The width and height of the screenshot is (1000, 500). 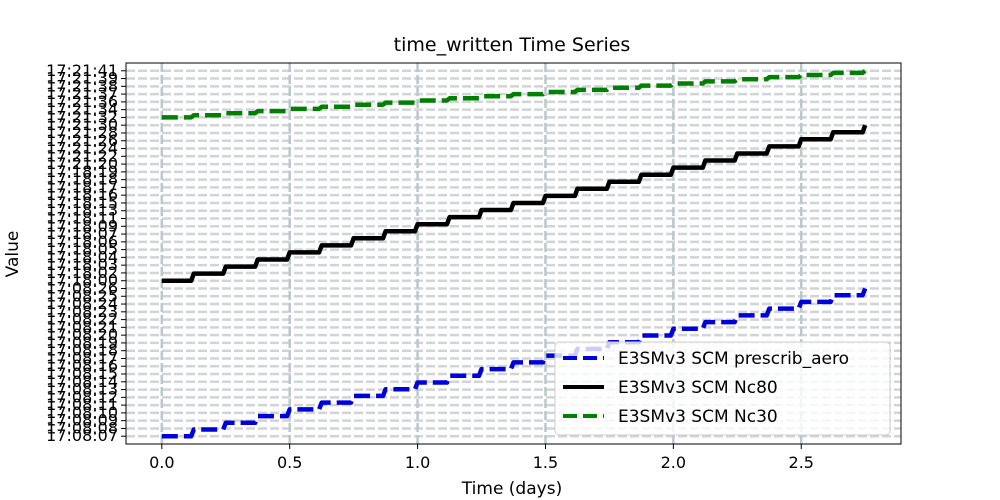 I want to click on y-tick-label: 17:08:24, so click(x=82, y=303).